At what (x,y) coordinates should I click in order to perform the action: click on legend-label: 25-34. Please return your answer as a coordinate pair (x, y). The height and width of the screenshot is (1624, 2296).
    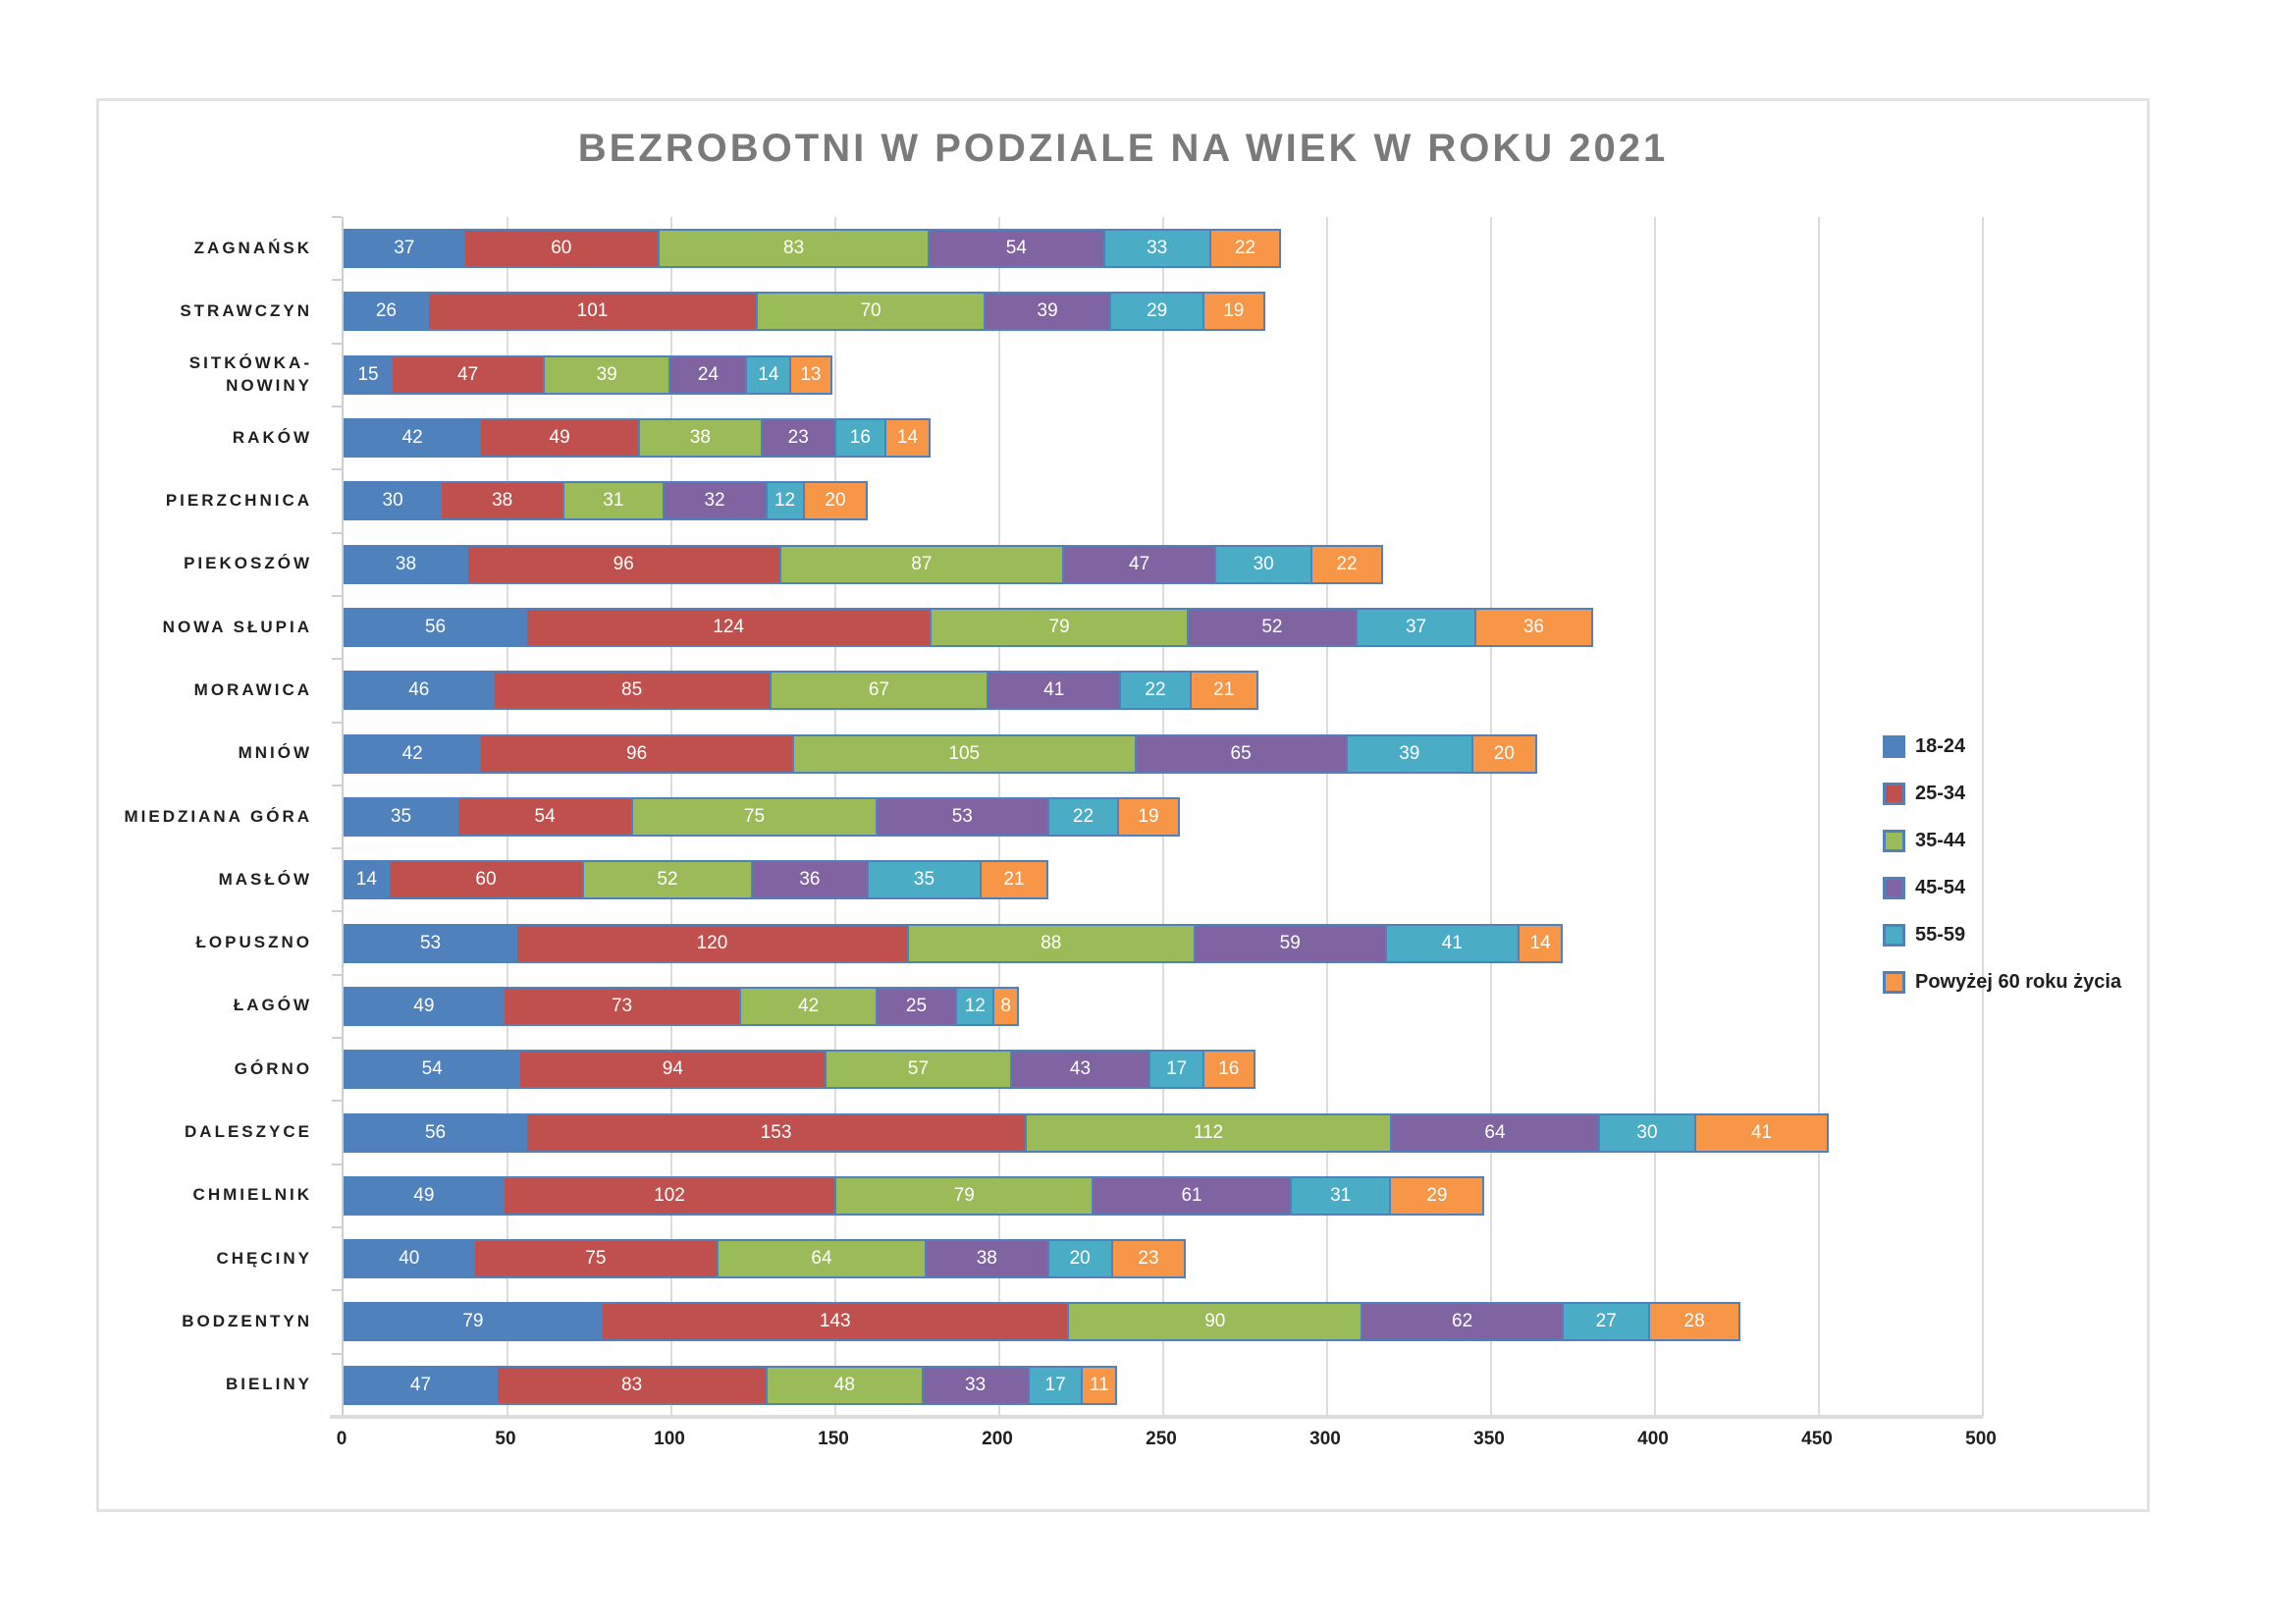
    Looking at the image, I should click on (1940, 793).